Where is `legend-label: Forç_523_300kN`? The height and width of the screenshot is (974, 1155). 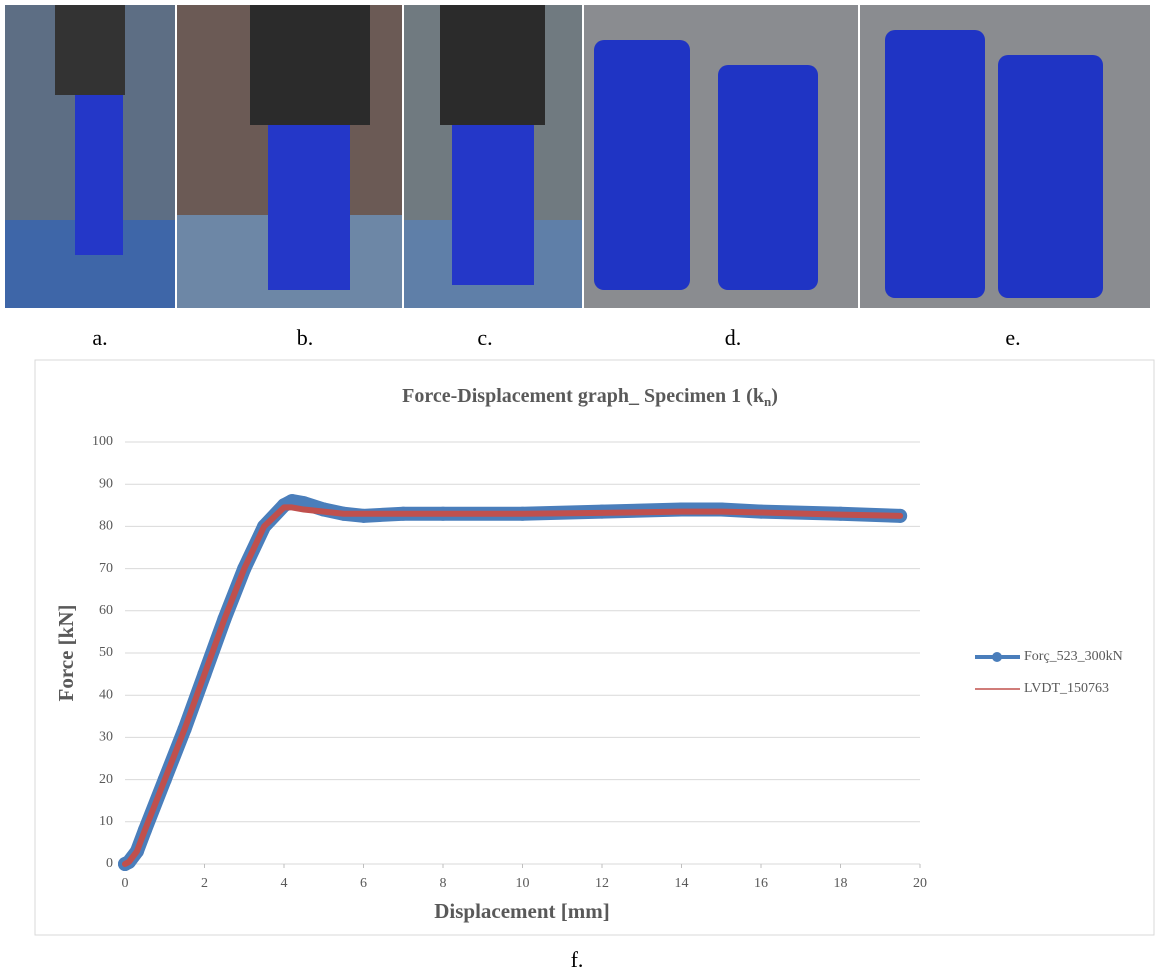 legend-label: Forç_523_300kN is located at coordinates (1073, 656).